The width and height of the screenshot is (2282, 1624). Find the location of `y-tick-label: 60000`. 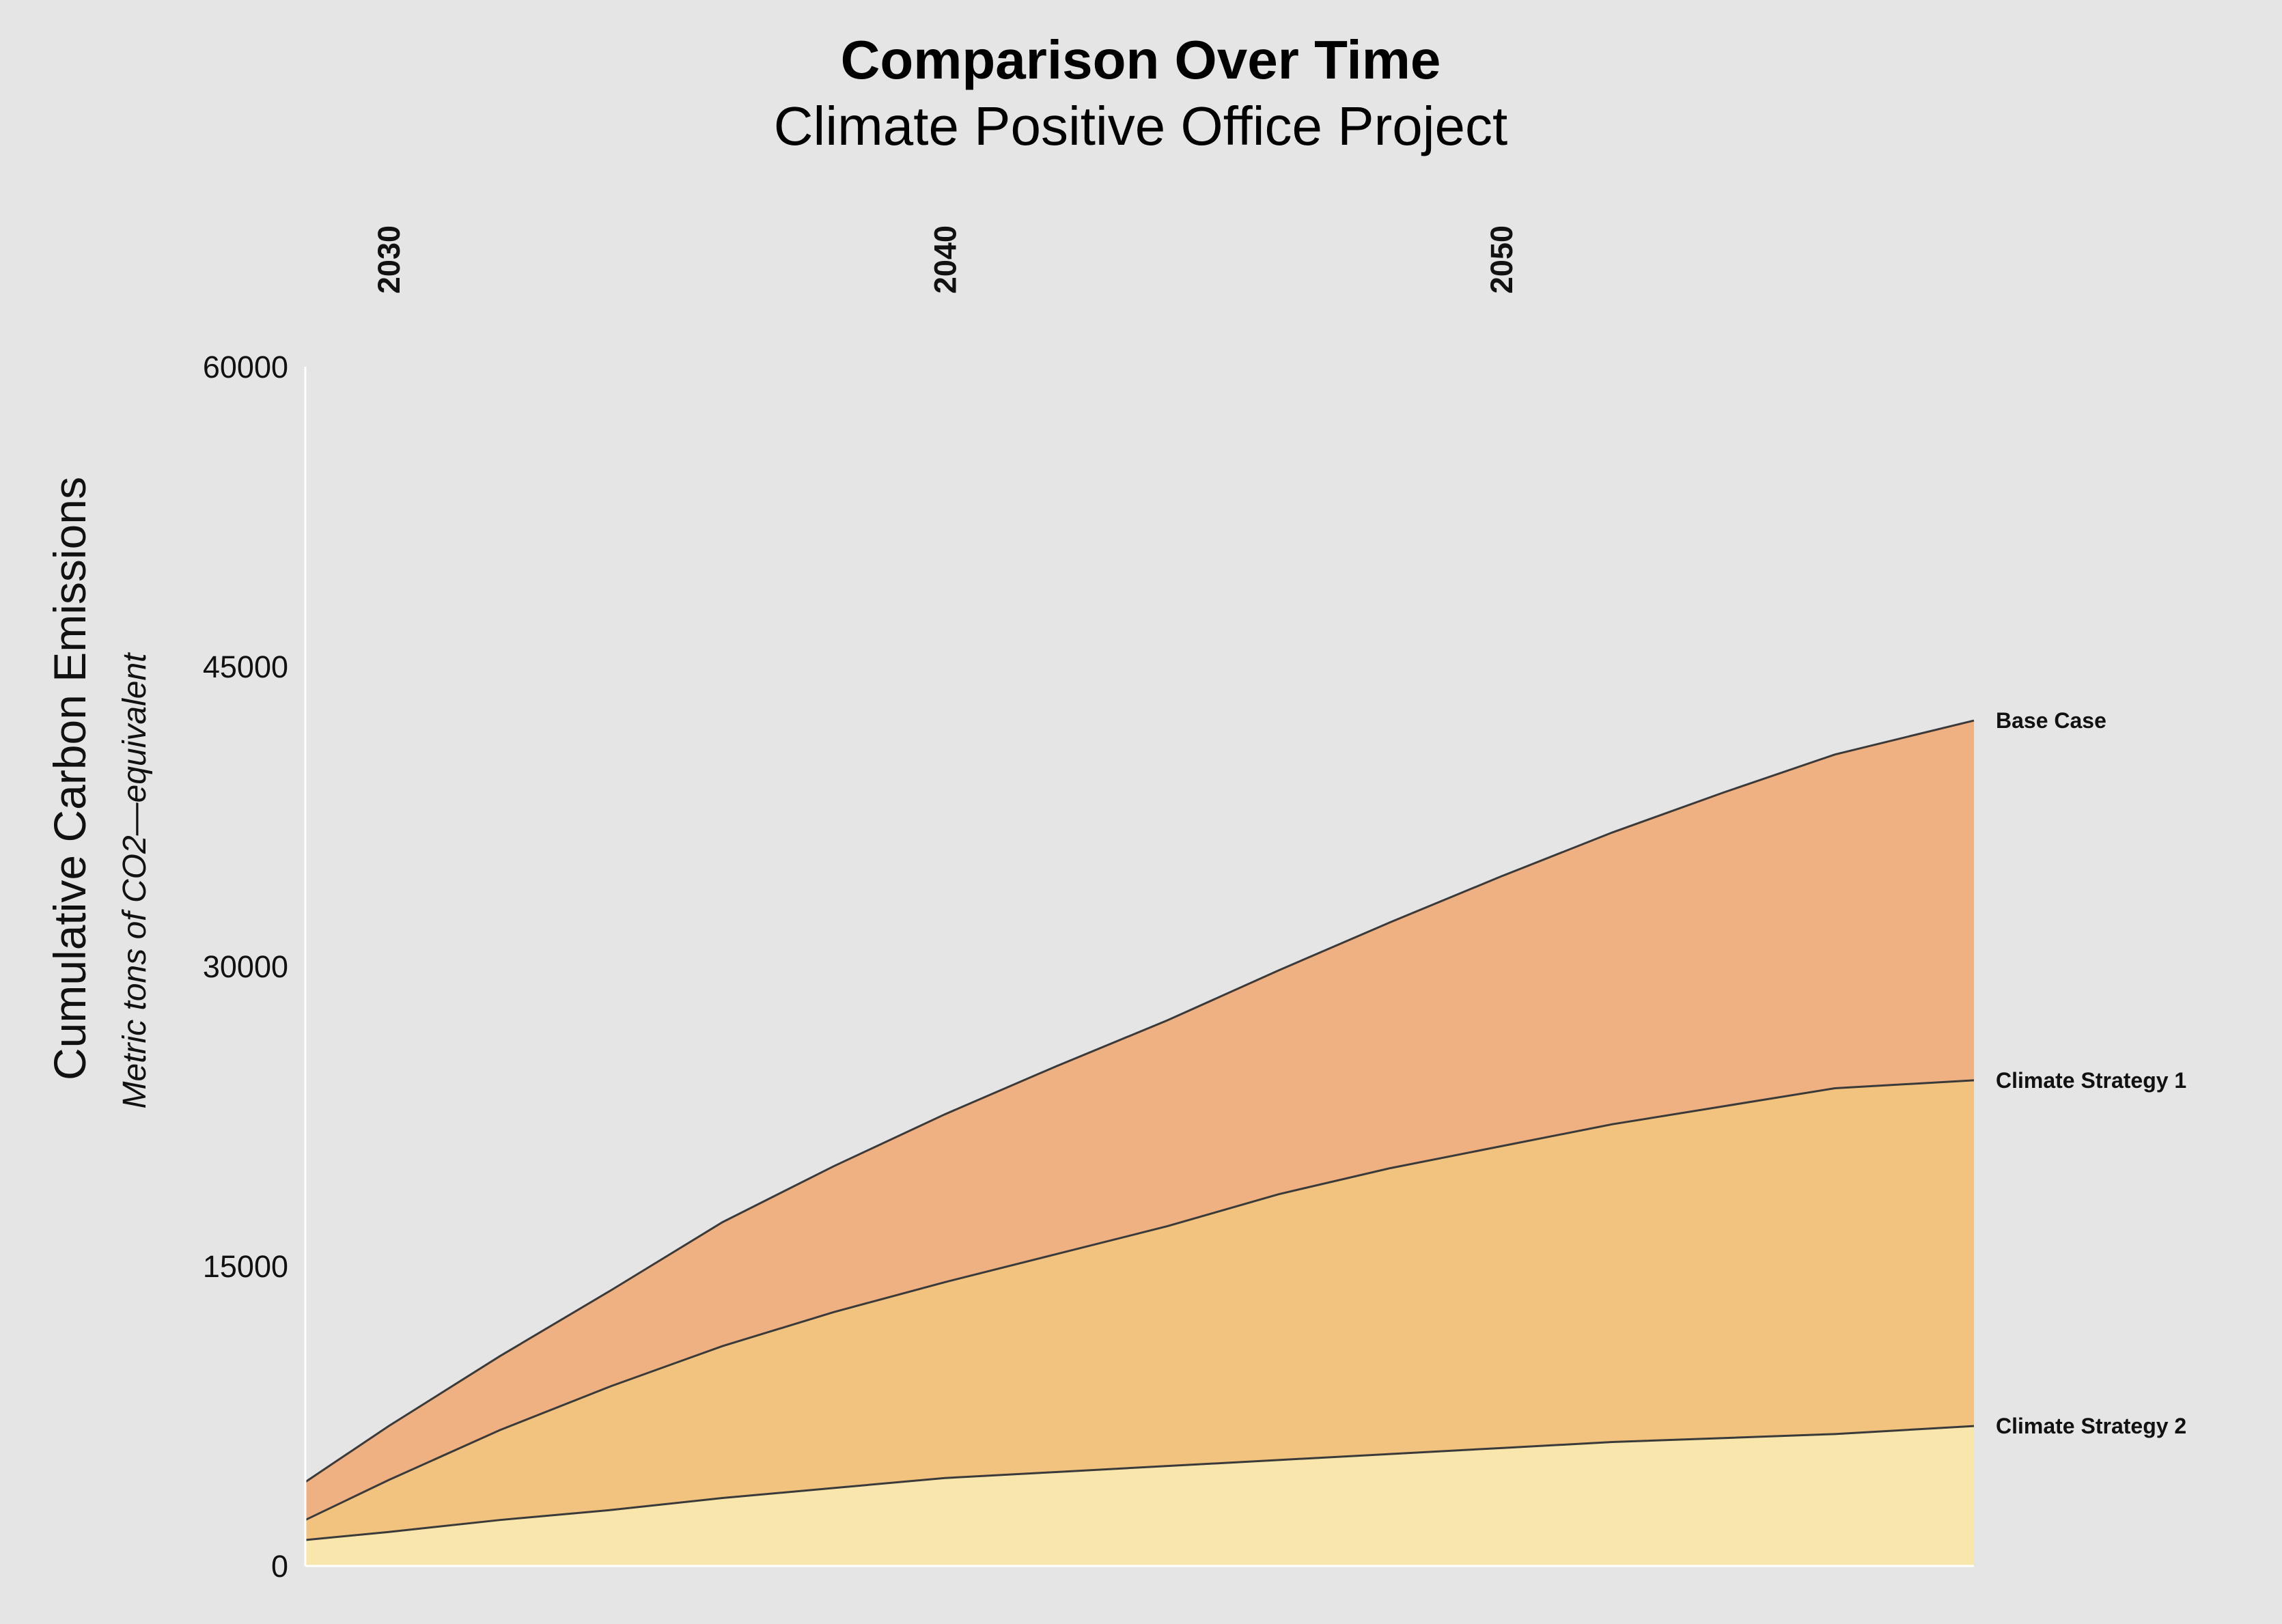

y-tick-label: 60000 is located at coordinates (245, 367).